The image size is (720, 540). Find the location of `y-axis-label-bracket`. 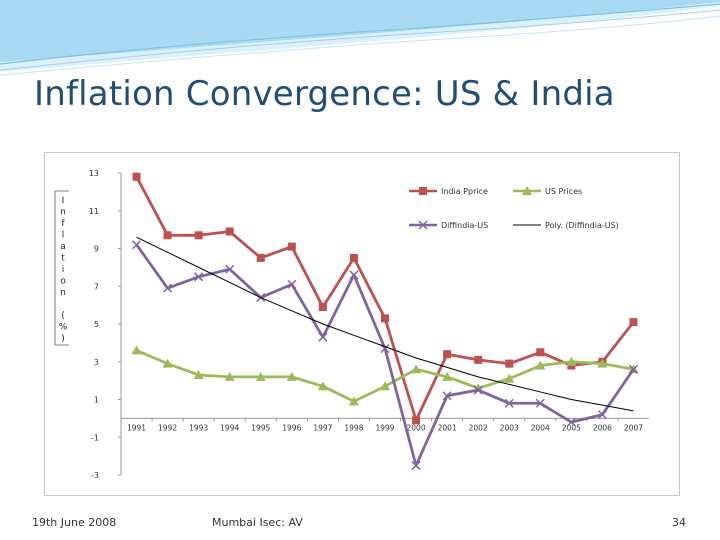

y-axis-label-bracket is located at coordinates (61, 268).